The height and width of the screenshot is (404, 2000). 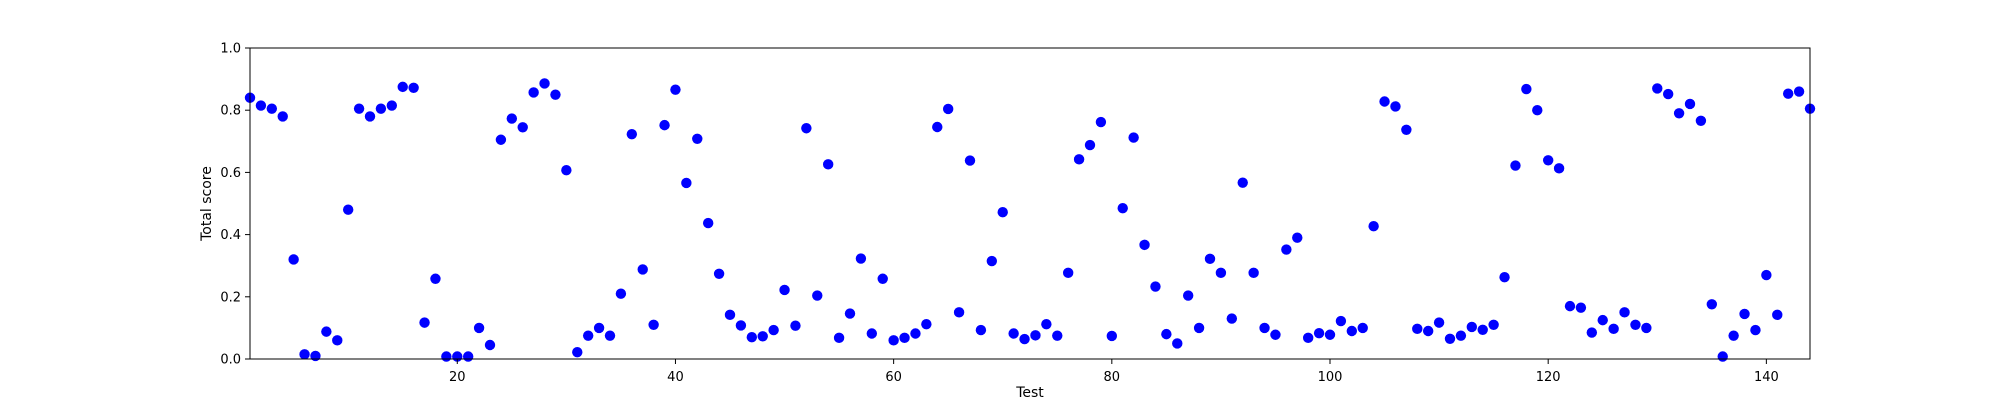 I want to click on y-axis-ticks: 0.0 0.2 0.4 0.6 0.8 1.0, so click(x=235, y=205).